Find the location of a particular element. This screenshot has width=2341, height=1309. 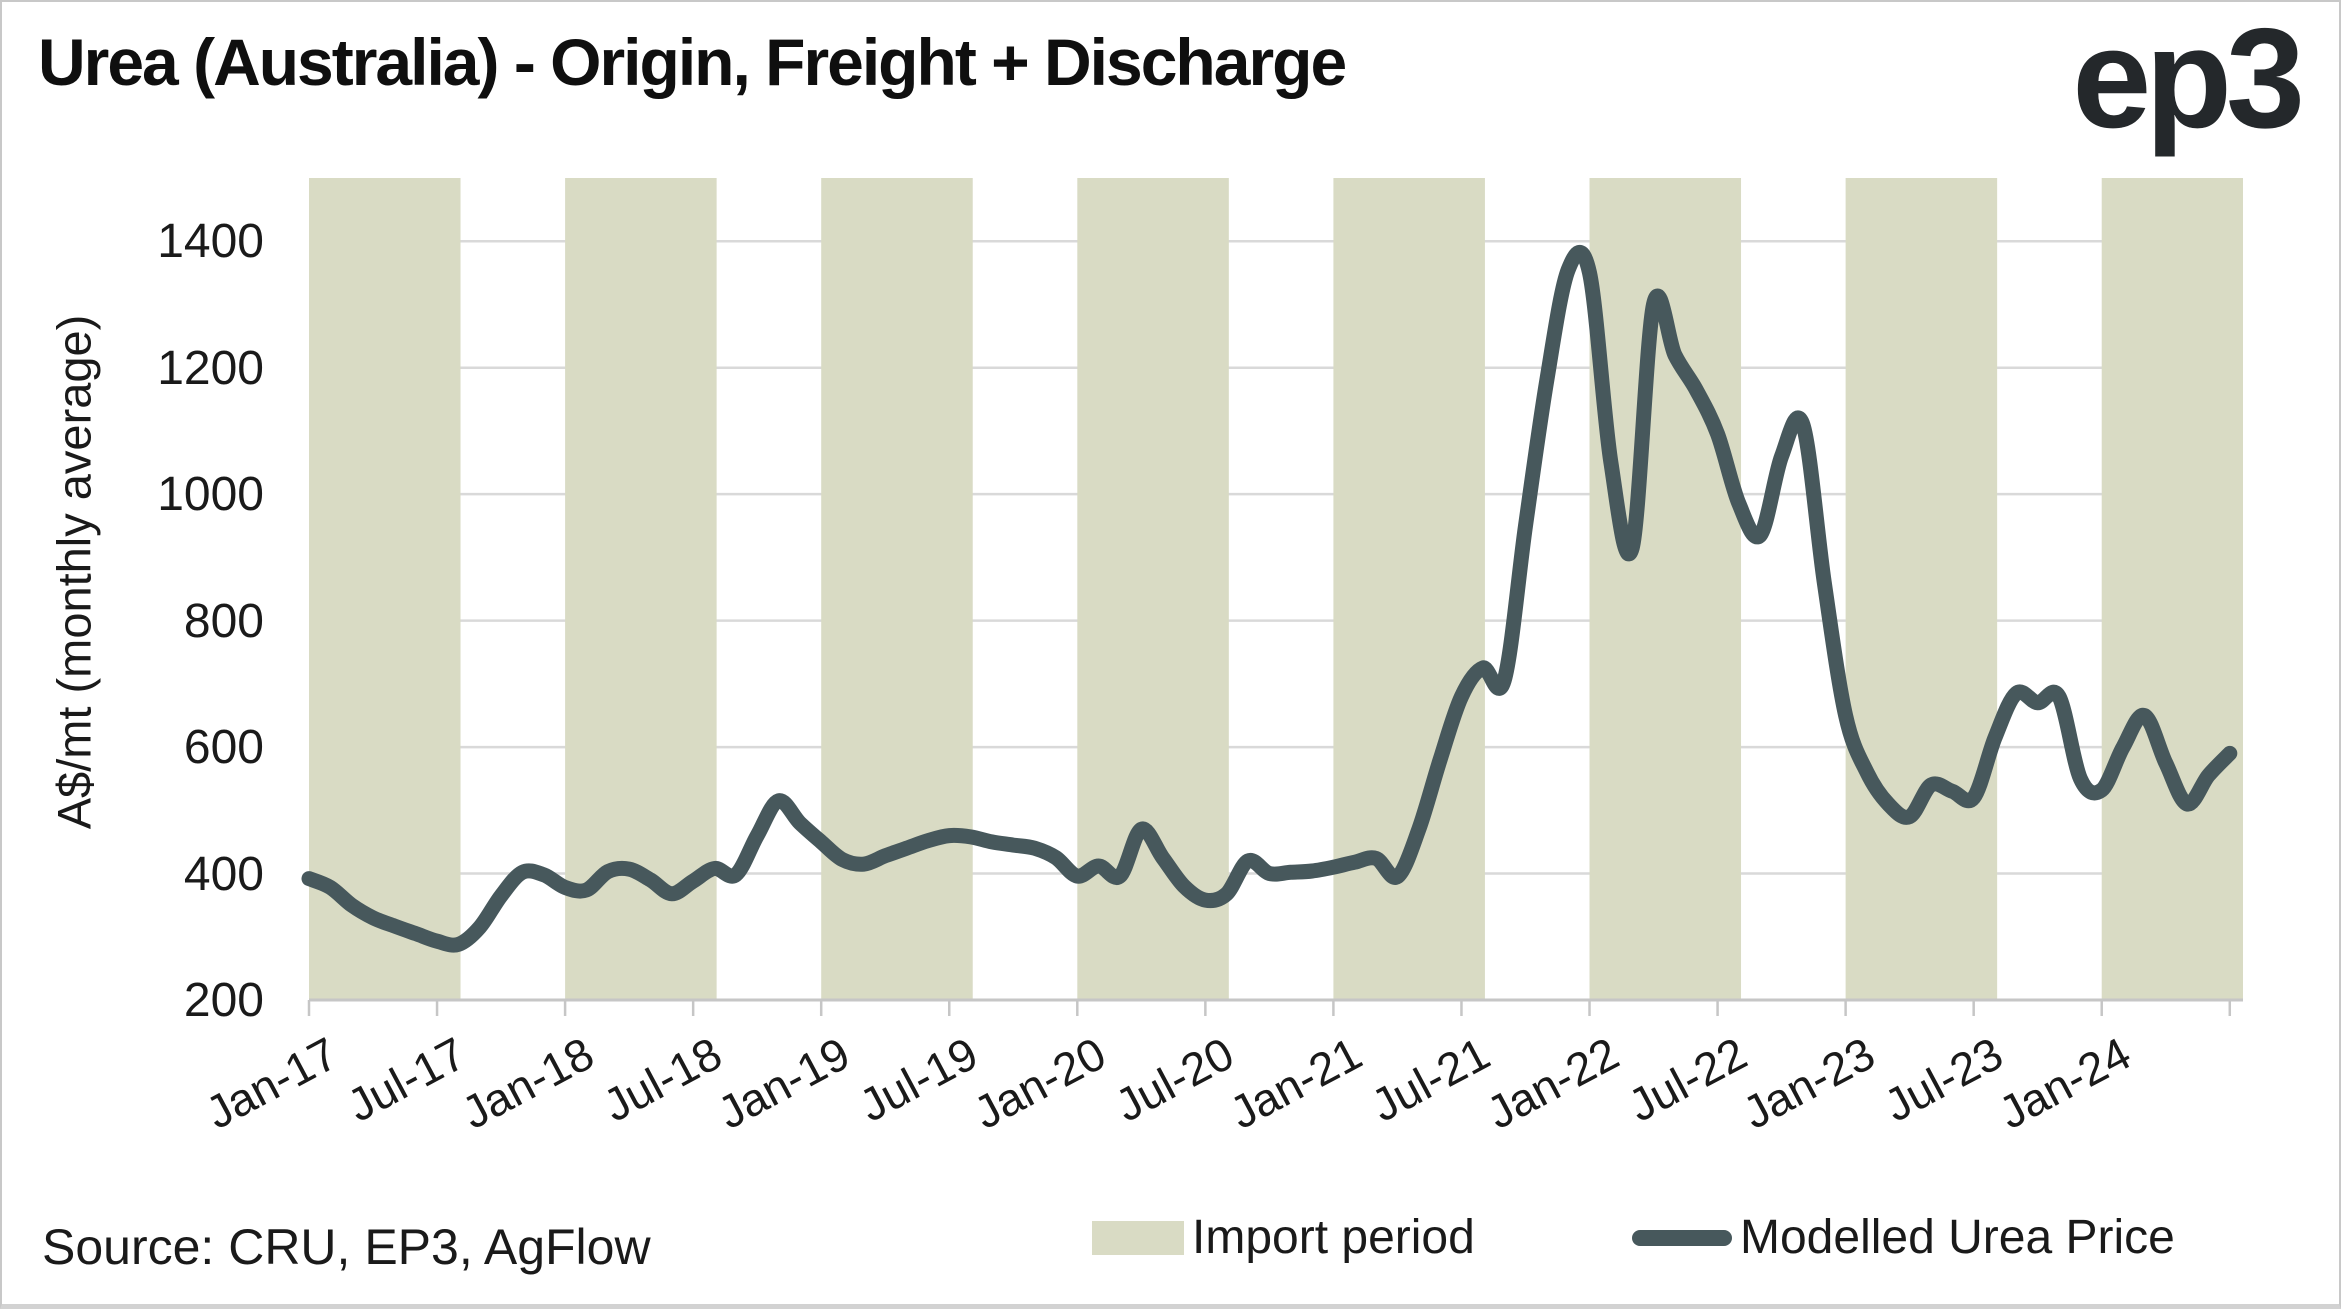

legend-item-import-period: Import period is located at coordinates (1283, 1237).